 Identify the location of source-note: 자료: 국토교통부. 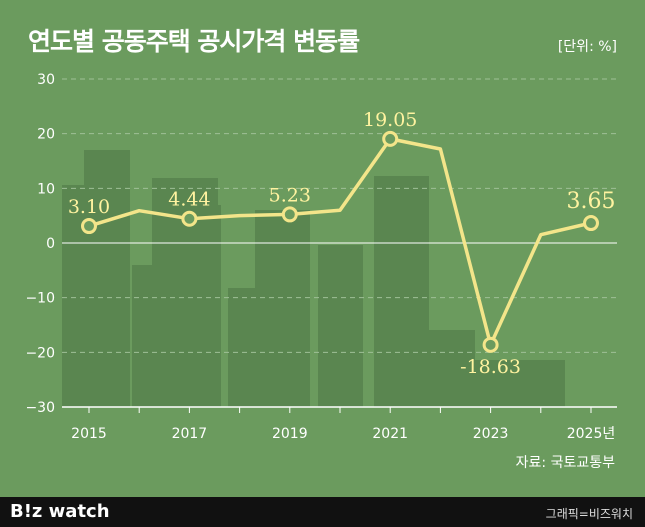
(565, 463).